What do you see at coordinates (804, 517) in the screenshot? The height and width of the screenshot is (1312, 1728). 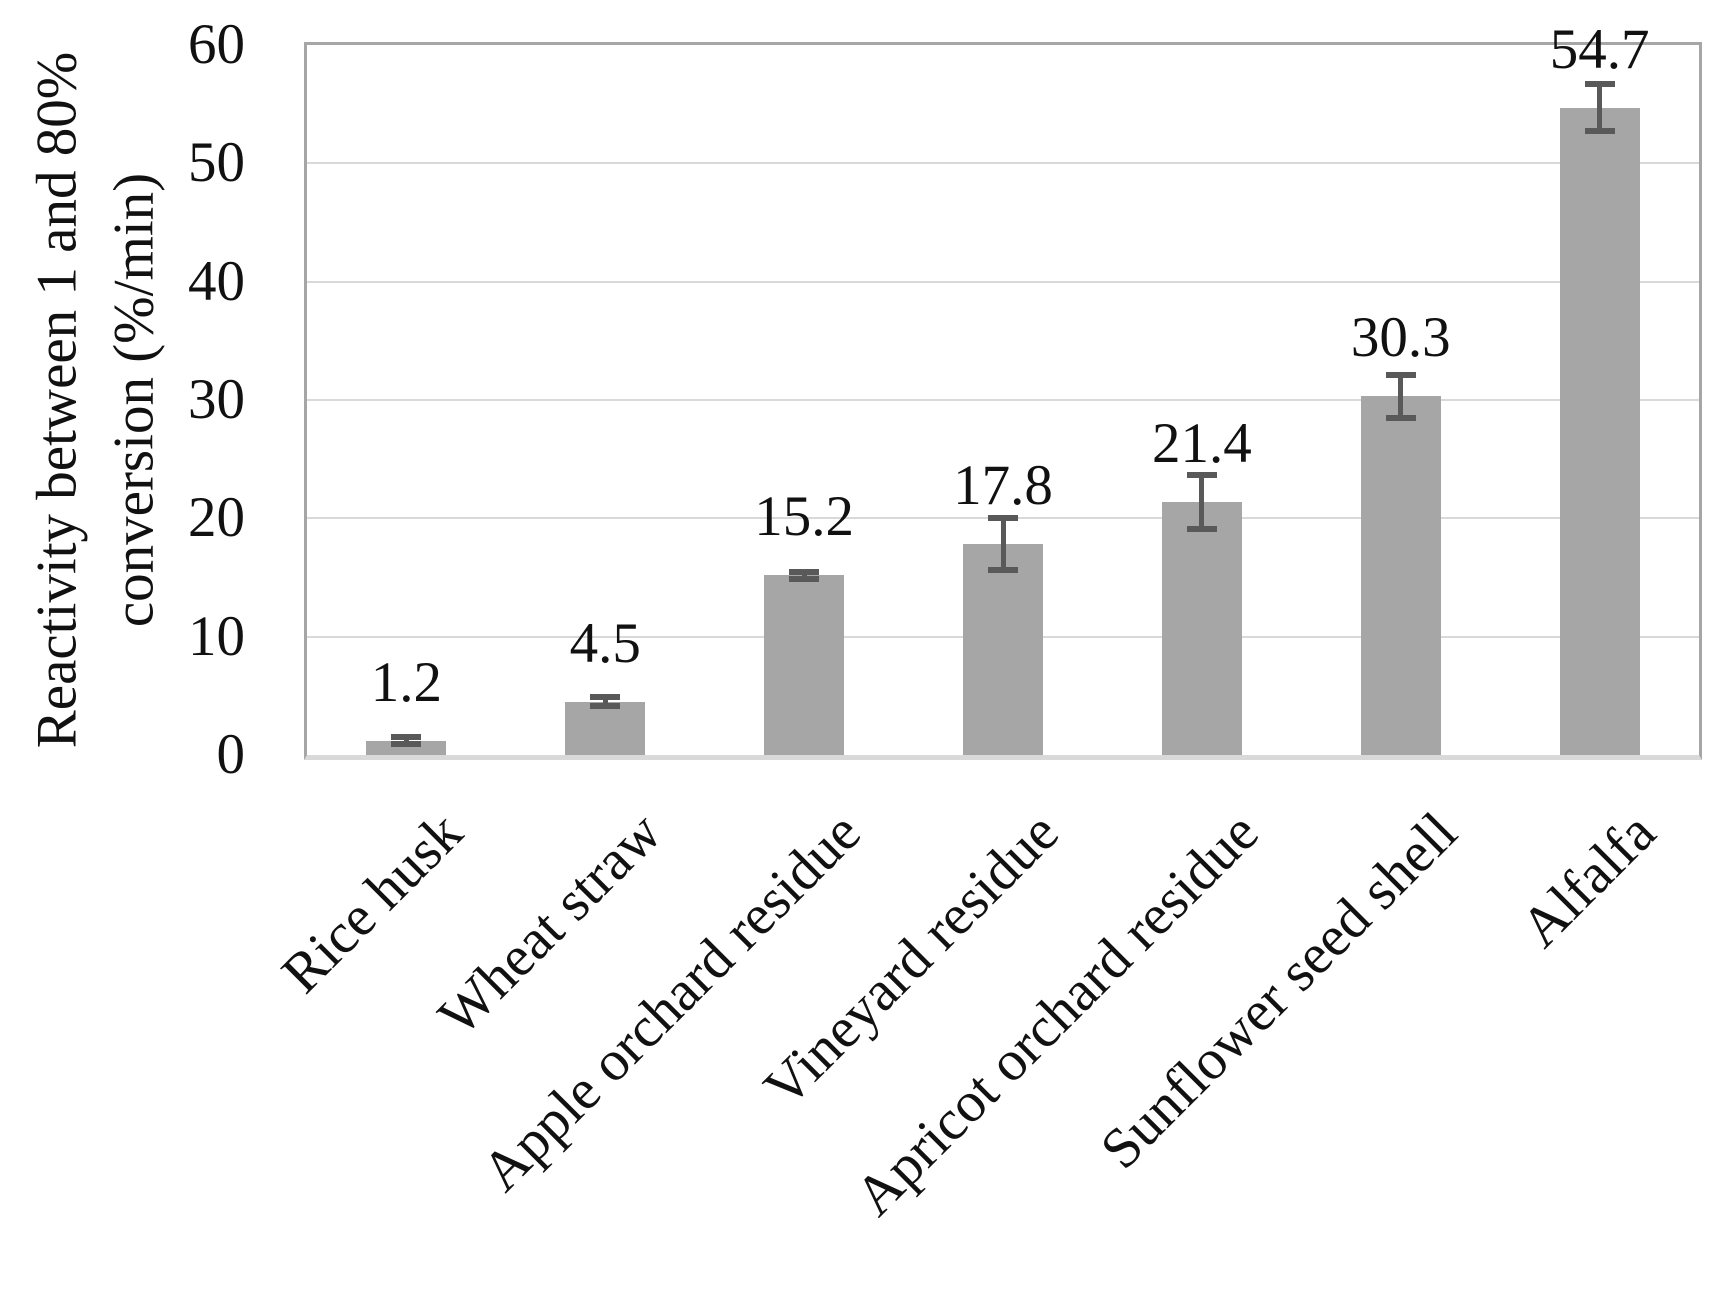 I see `bar-data-label: 15.2` at bounding box center [804, 517].